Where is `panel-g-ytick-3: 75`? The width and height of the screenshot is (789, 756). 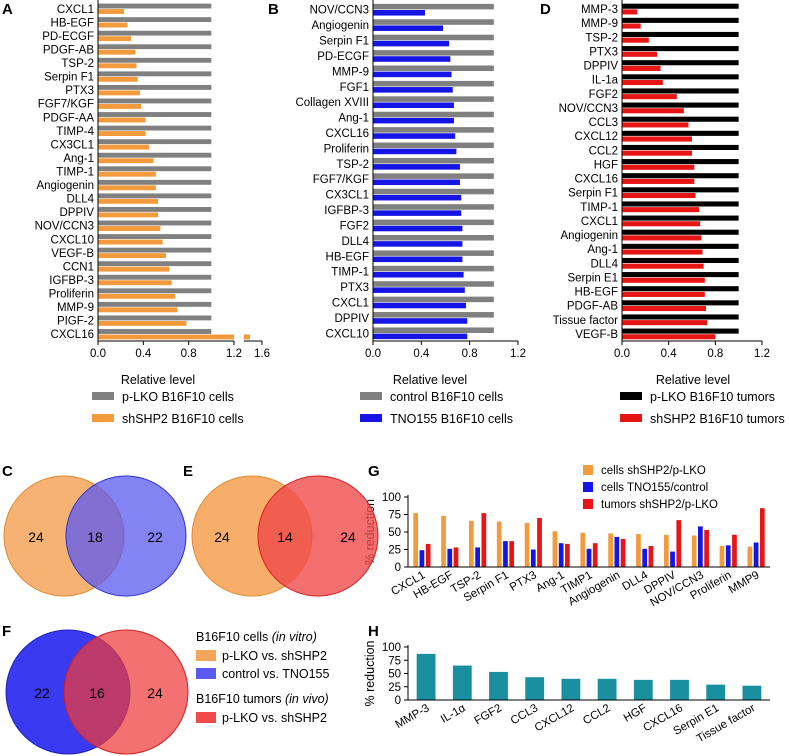
panel-g-ytick-3: 75 is located at coordinates (394, 516).